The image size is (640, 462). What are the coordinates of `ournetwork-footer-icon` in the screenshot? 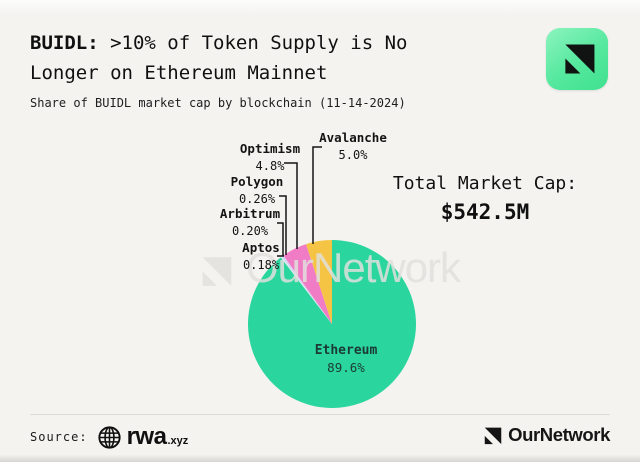 It's located at (493, 436).